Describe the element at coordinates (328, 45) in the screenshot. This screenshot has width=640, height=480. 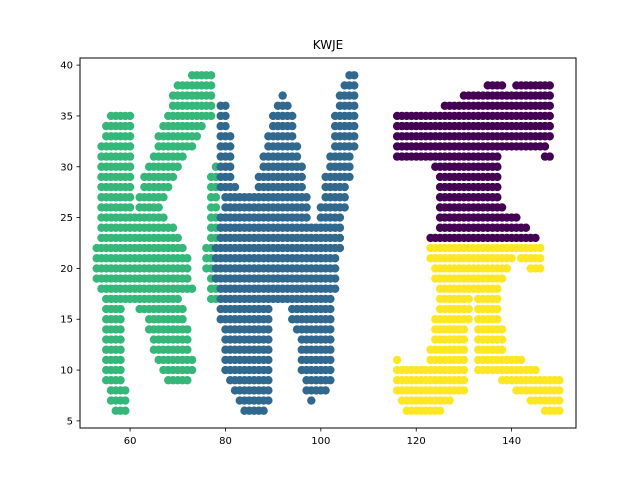
I see `chart-title: KWJE` at that location.